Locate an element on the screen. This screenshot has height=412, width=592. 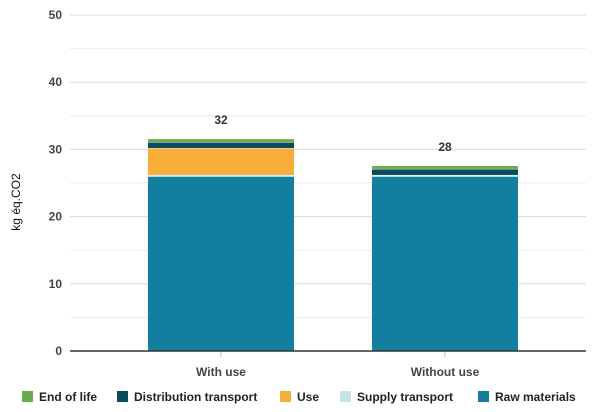
total-data-label: 32 is located at coordinates (221, 120).